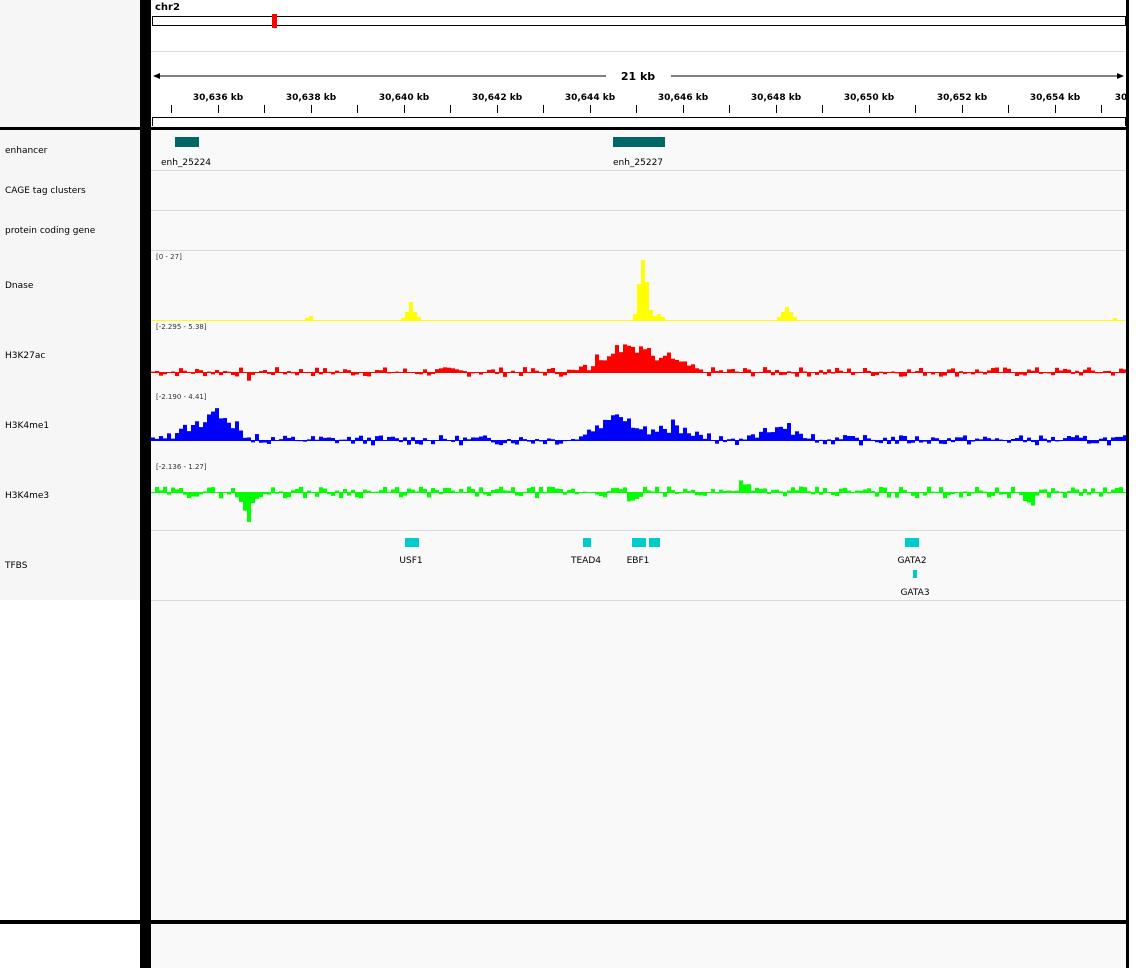 The image size is (1146, 968). I want to click on track-name-tfbs: TFBS, so click(16, 566).